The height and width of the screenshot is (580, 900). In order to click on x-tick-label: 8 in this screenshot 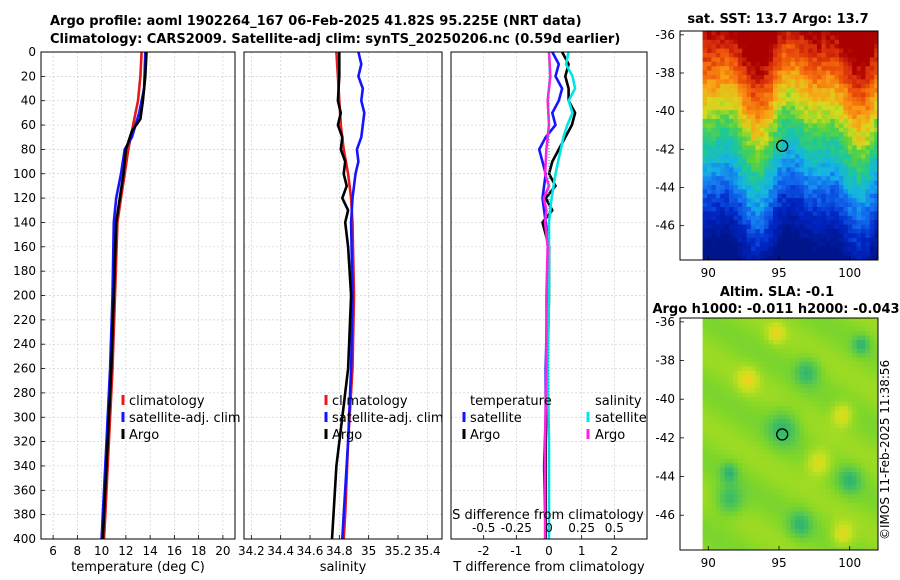, I will do `click(78, 551)`.